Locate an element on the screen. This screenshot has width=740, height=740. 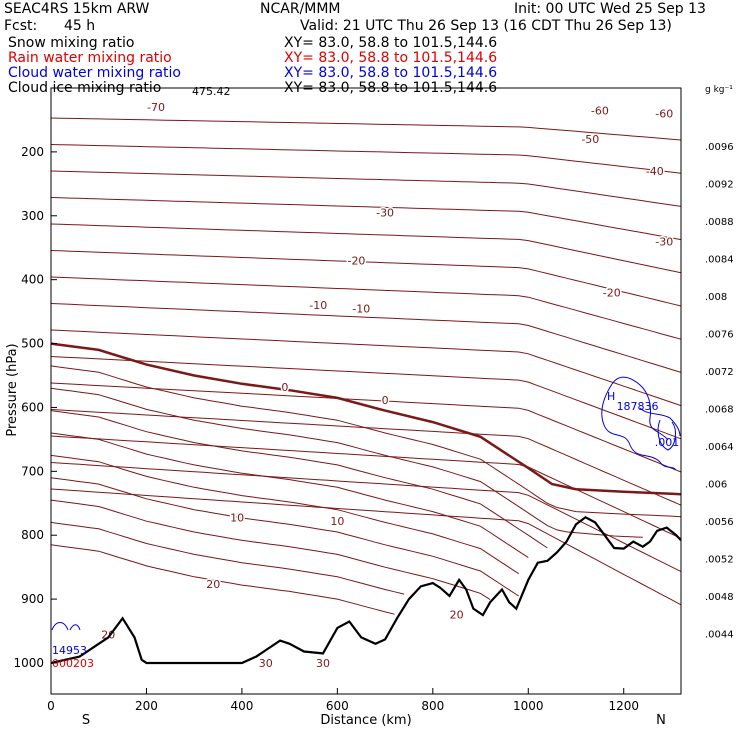
contour-label-15: 20 is located at coordinates (213, 584).